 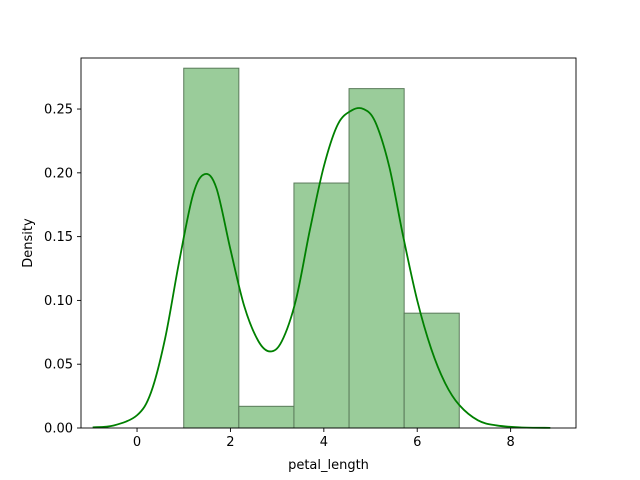 I want to click on x-axis-label: petal_length, so click(x=328, y=465).